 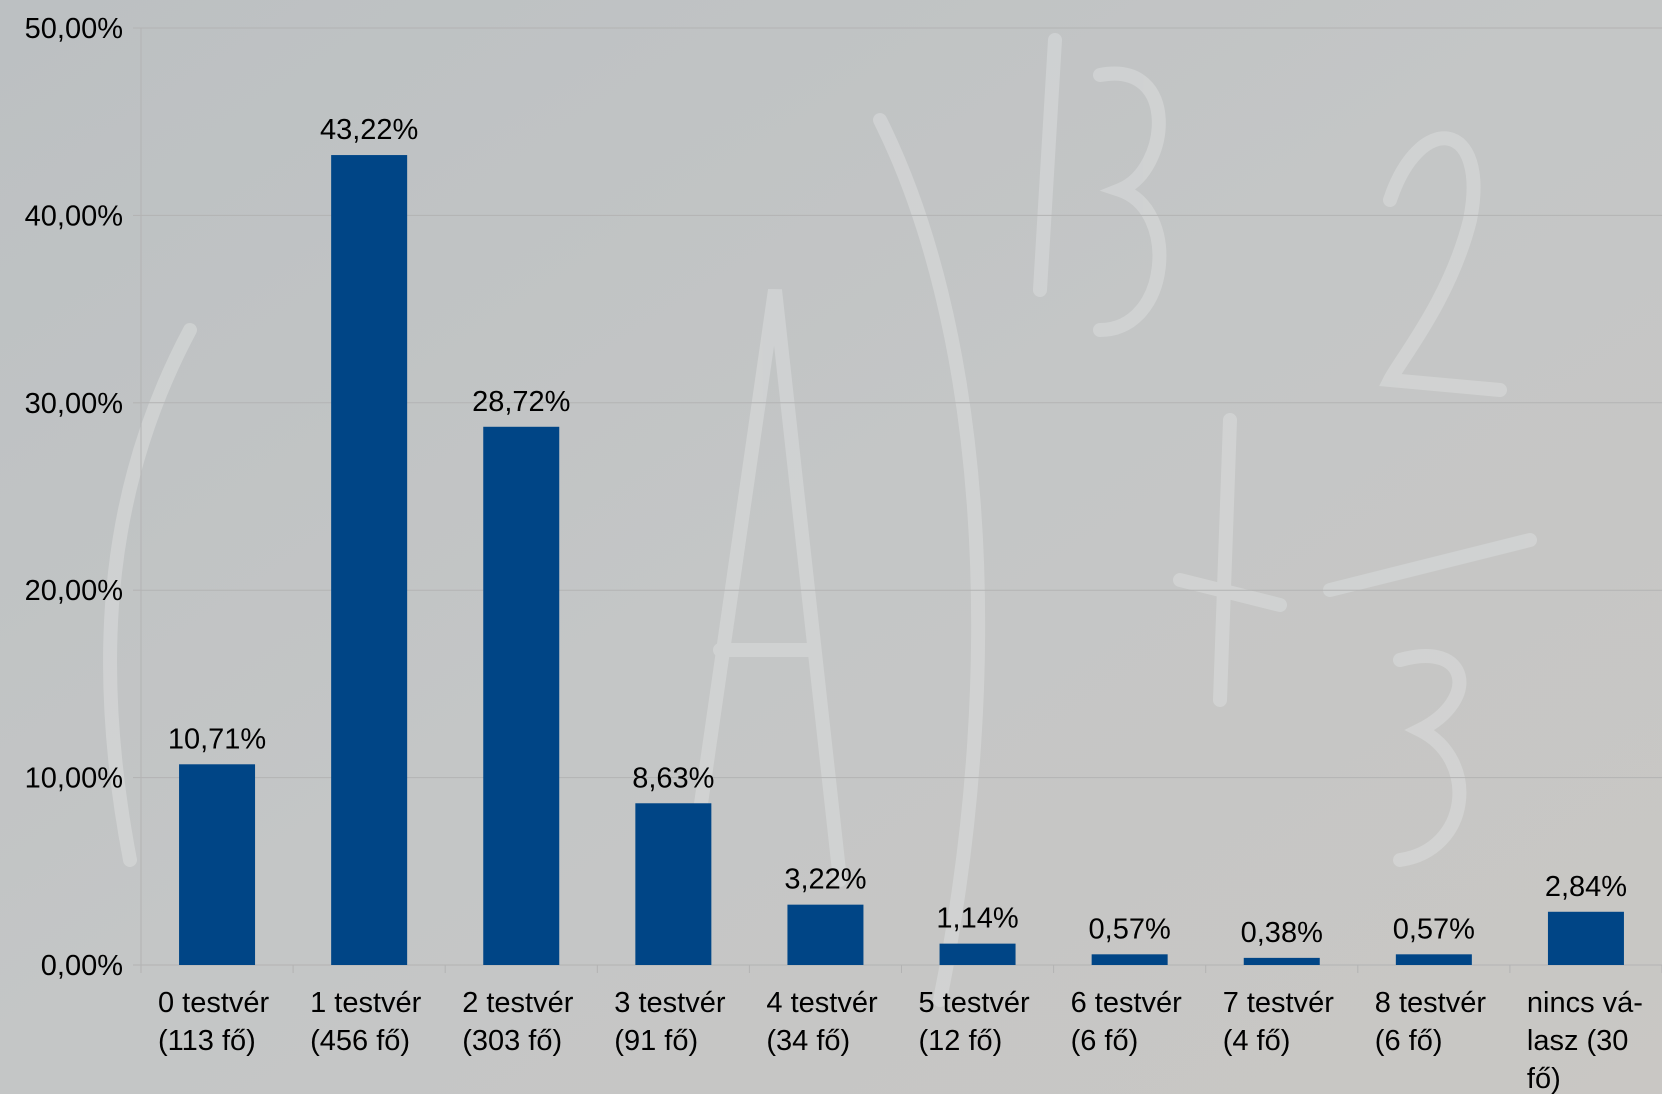 What do you see at coordinates (1586, 887) in the screenshot?
I see `value-label: 2,84%` at bounding box center [1586, 887].